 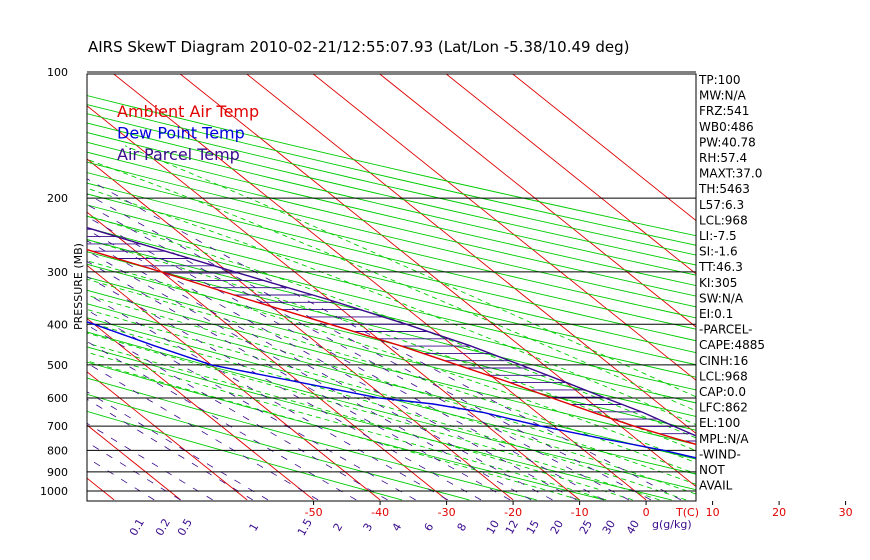 What do you see at coordinates (513, 512) in the screenshot?
I see `bottom-temp-tick-label: -20` at bounding box center [513, 512].